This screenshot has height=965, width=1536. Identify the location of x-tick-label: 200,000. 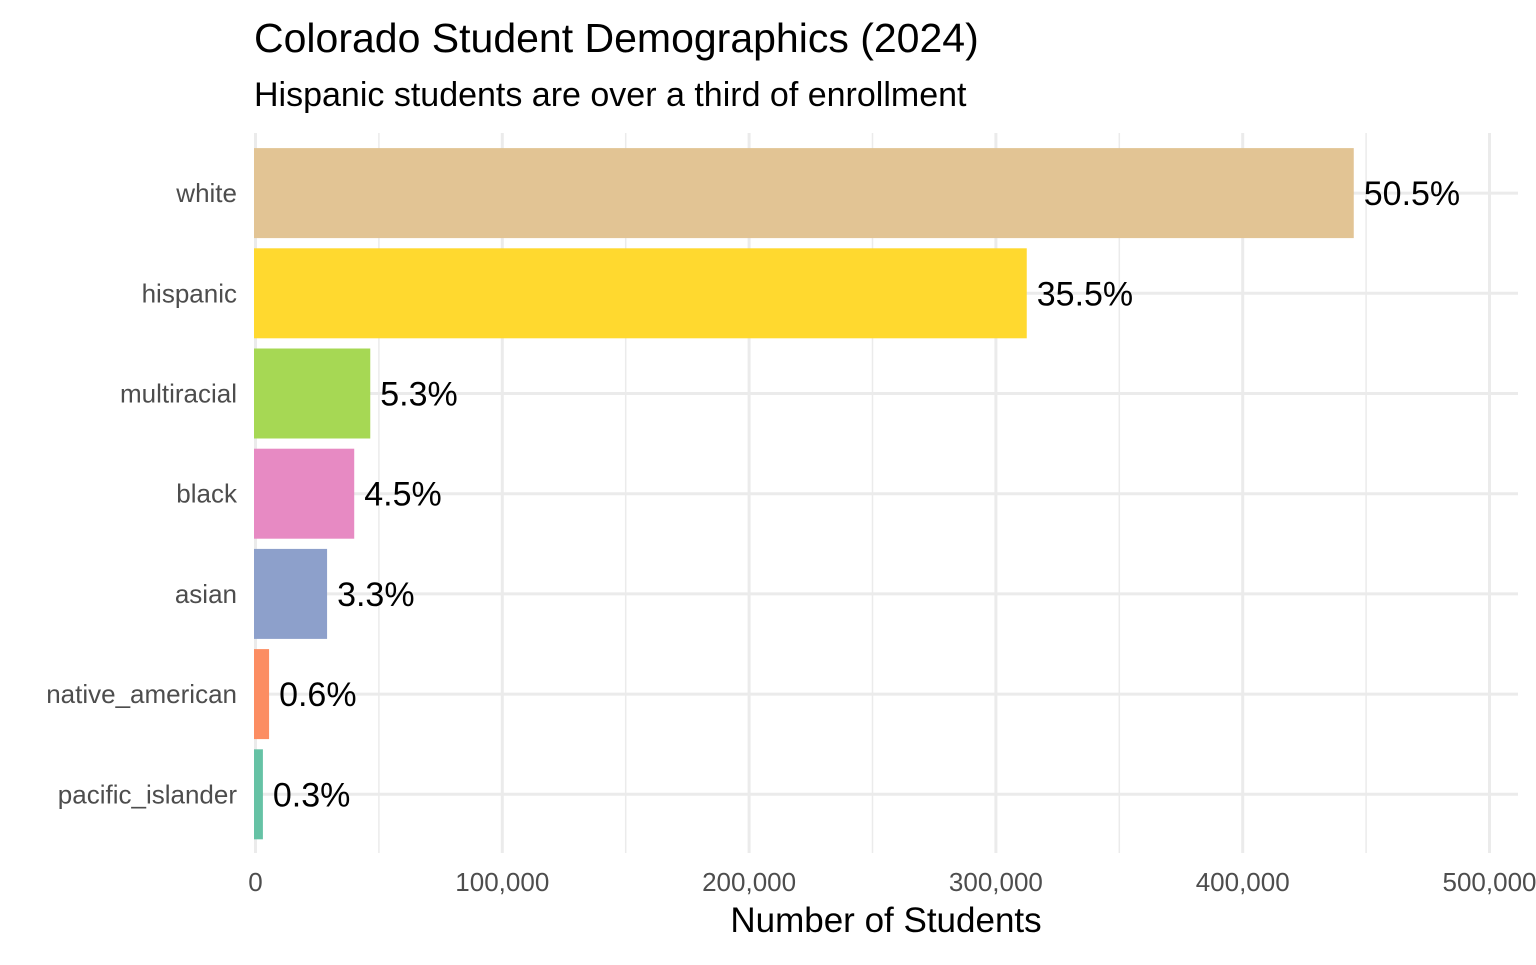
(749, 882).